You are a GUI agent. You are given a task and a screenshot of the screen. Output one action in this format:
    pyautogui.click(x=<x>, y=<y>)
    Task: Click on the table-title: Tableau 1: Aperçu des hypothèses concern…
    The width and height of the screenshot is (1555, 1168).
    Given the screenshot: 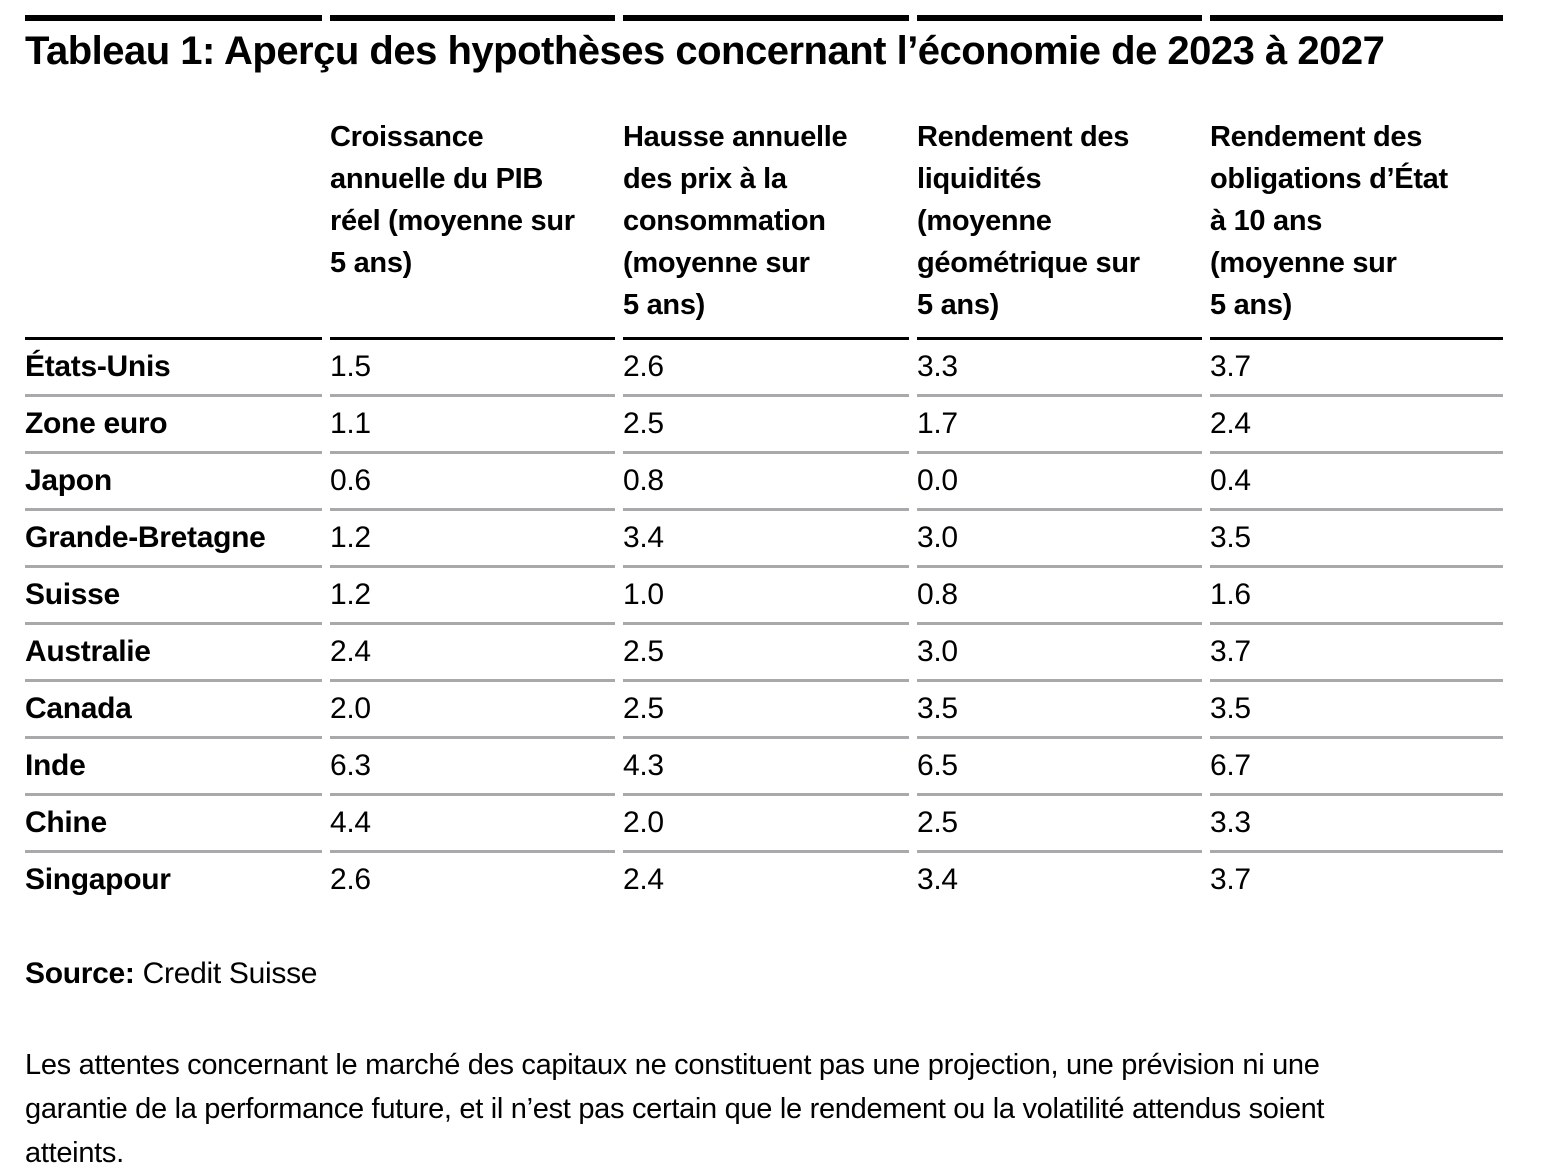 What is the action you would take?
    pyautogui.click(x=705, y=51)
    